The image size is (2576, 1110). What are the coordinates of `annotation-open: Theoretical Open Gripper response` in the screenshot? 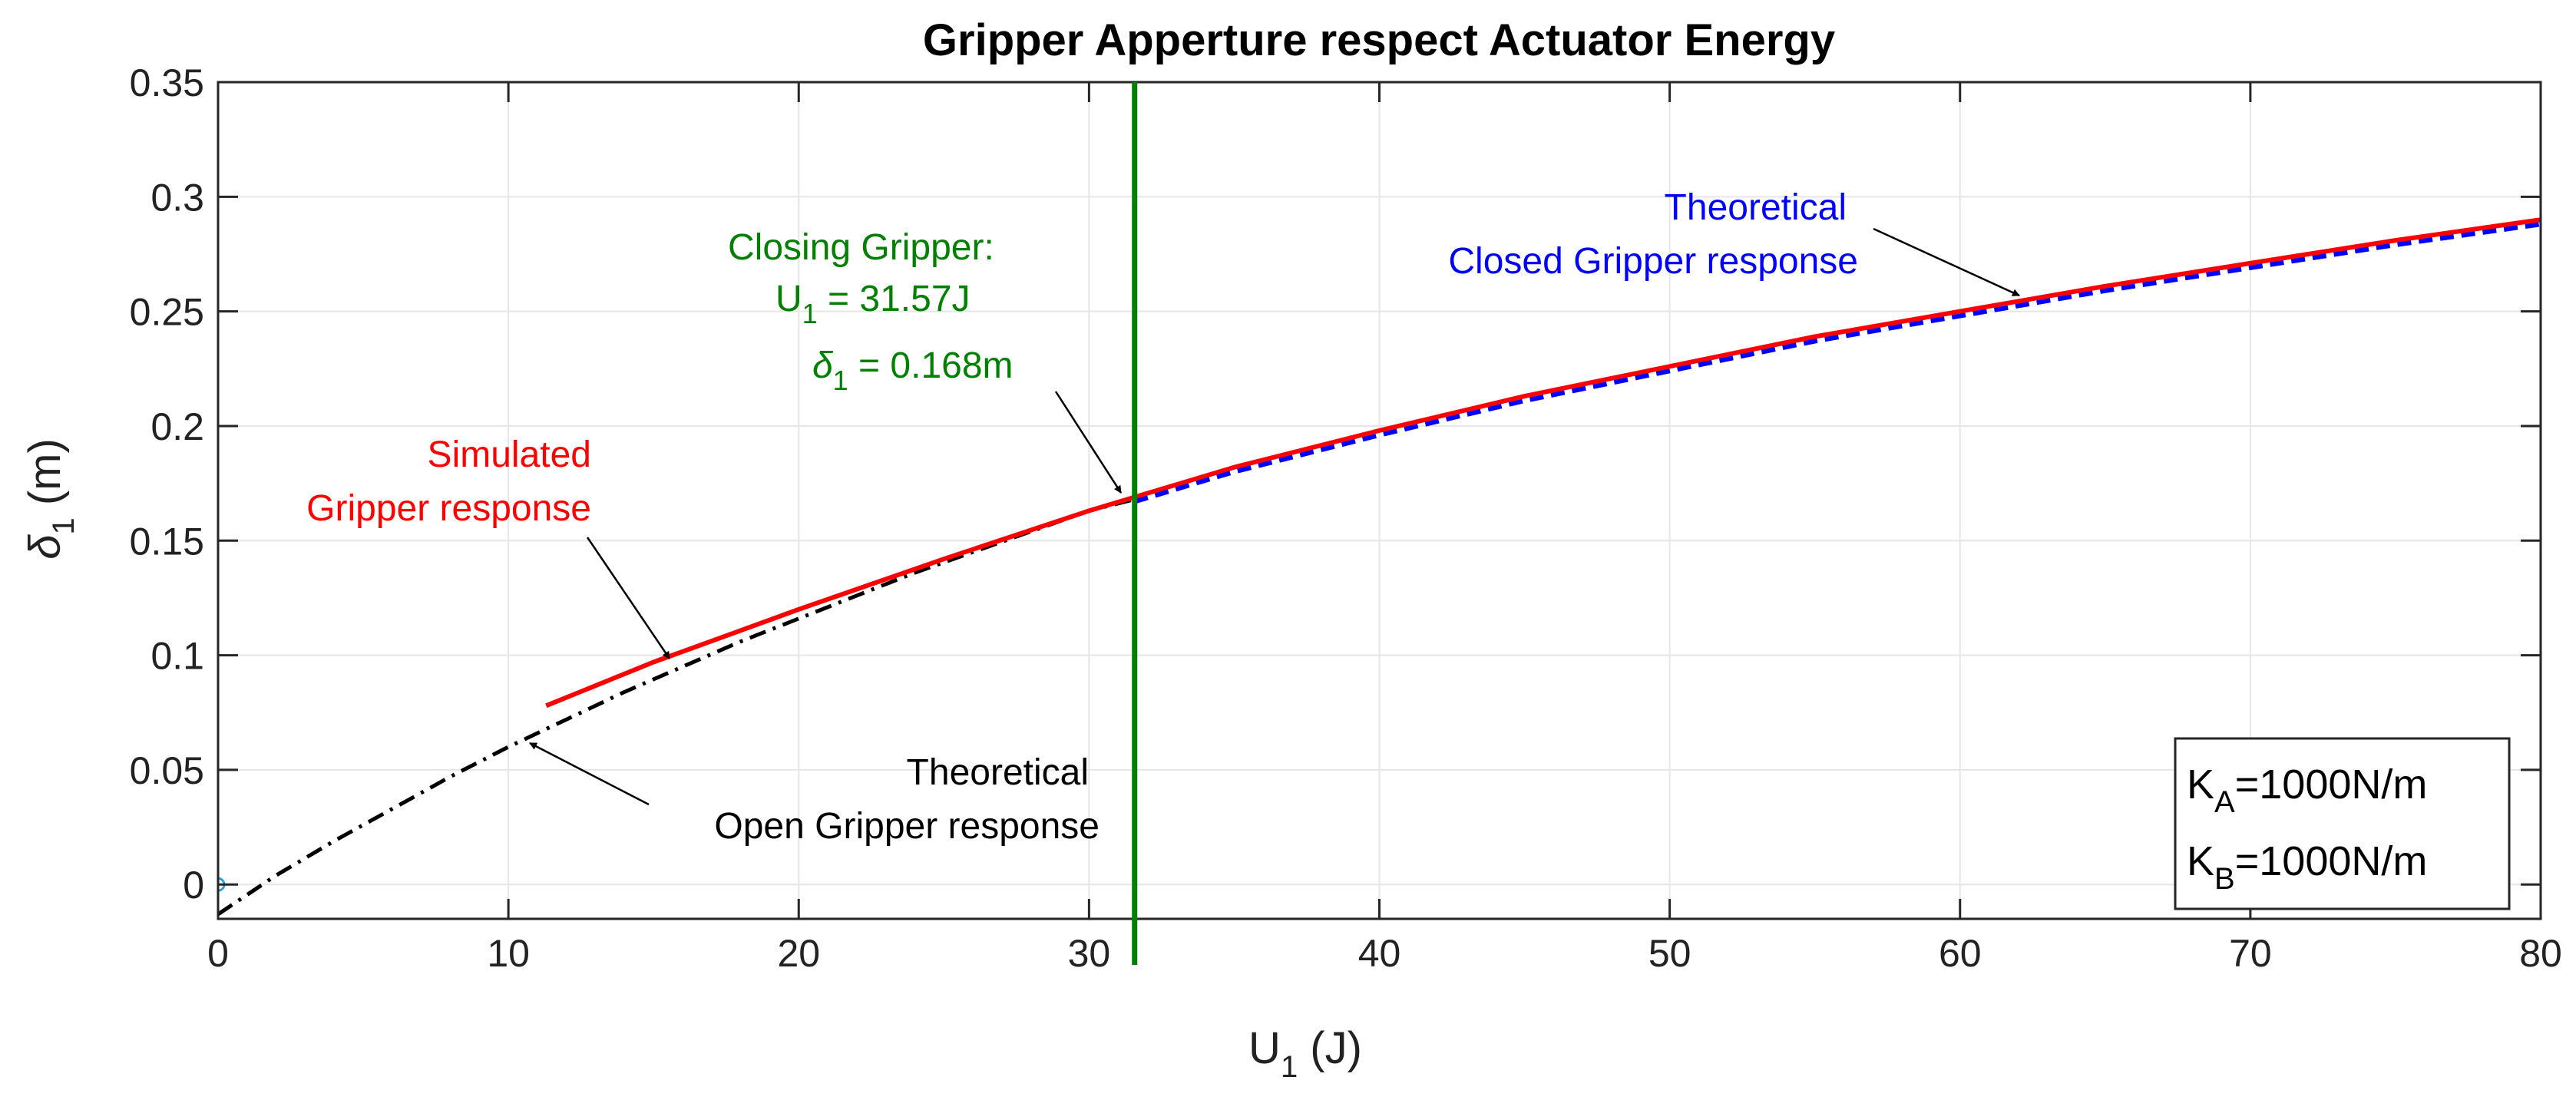 It's located at (815, 795).